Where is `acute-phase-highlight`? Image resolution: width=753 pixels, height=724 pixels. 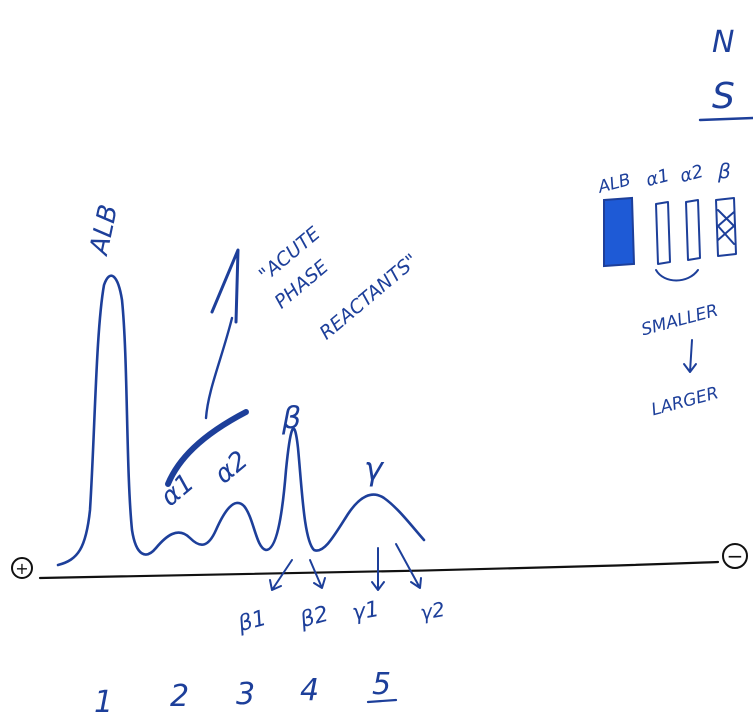
acute-phase-highlight is located at coordinates (207, 448).